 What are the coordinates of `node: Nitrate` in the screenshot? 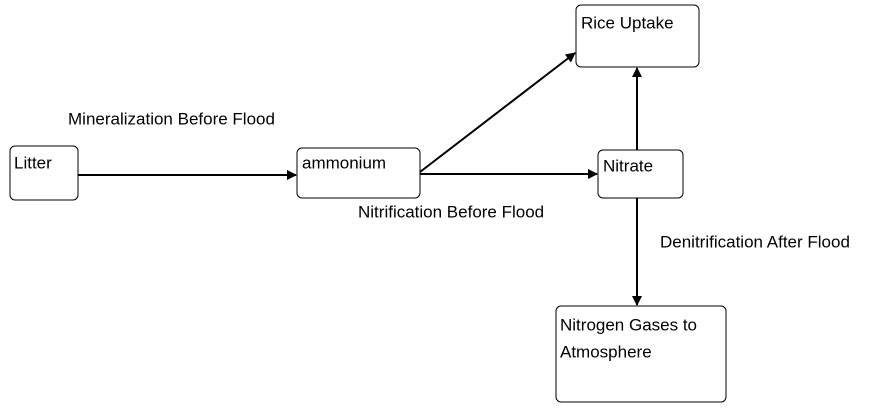 It's located at (640, 174).